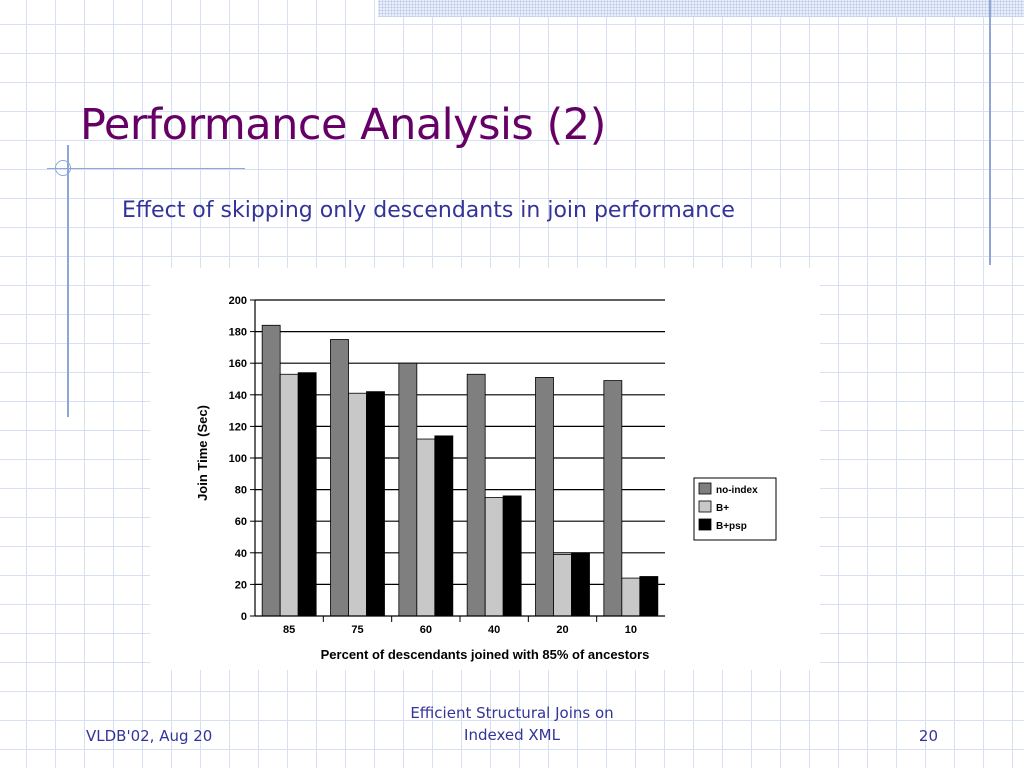 Image resolution: width=1024 pixels, height=768 pixels. What do you see at coordinates (631, 597) in the screenshot?
I see `bar-B+-10` at bounding box center [631, 597].